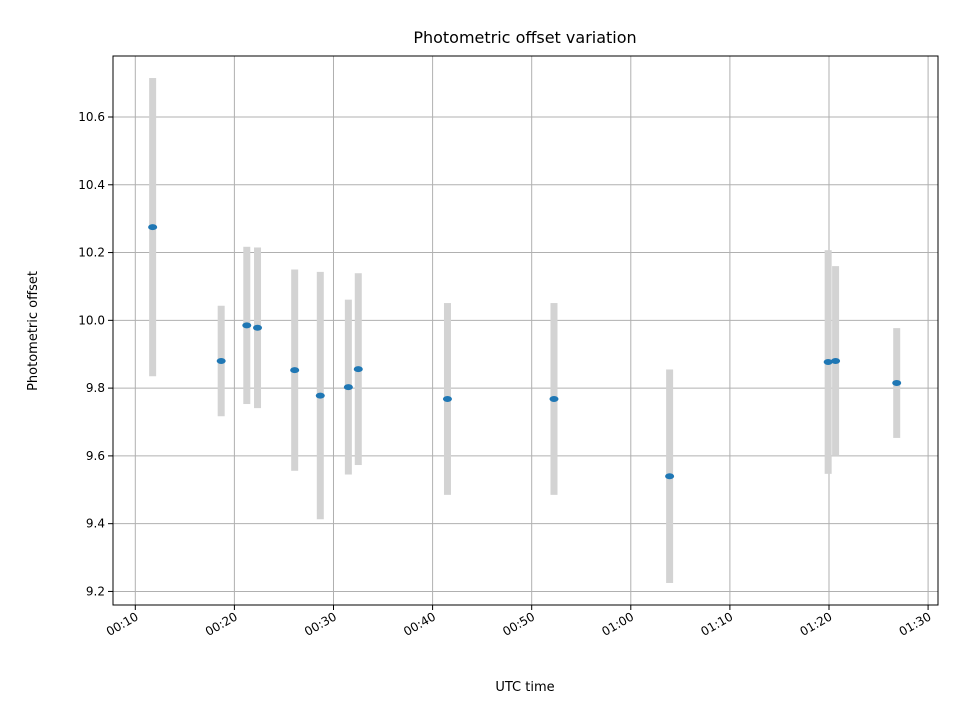 The height and width of the screenshot is (720, 960). What do you see at coordinates (91, 185) in the screenshot?
I see `y-tick-label: 10.4` at bounding box center [91, 185].